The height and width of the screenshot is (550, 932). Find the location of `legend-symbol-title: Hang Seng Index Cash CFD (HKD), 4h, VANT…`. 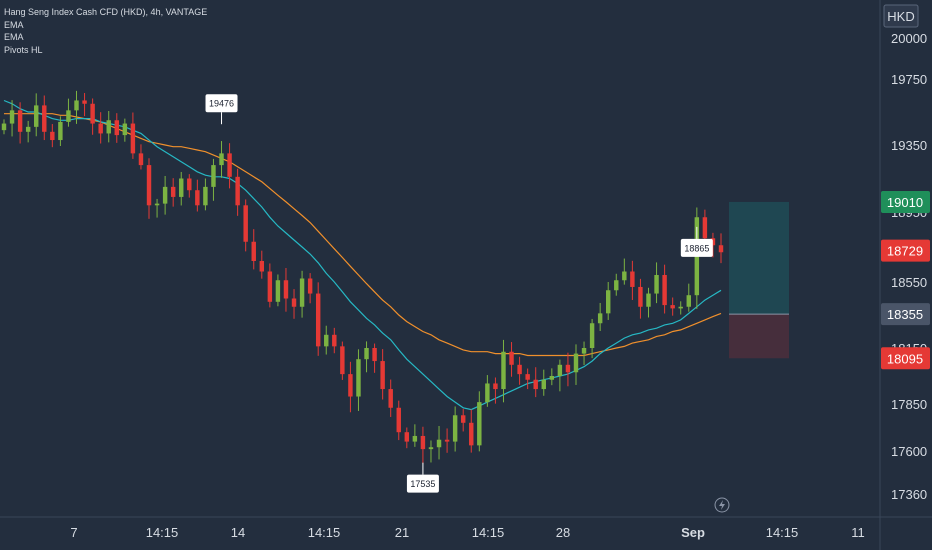

legend-symbol-title: Hang Seng Index Cash CFD (HKD), 4h, VANT… is located at coordinates (106, 12).